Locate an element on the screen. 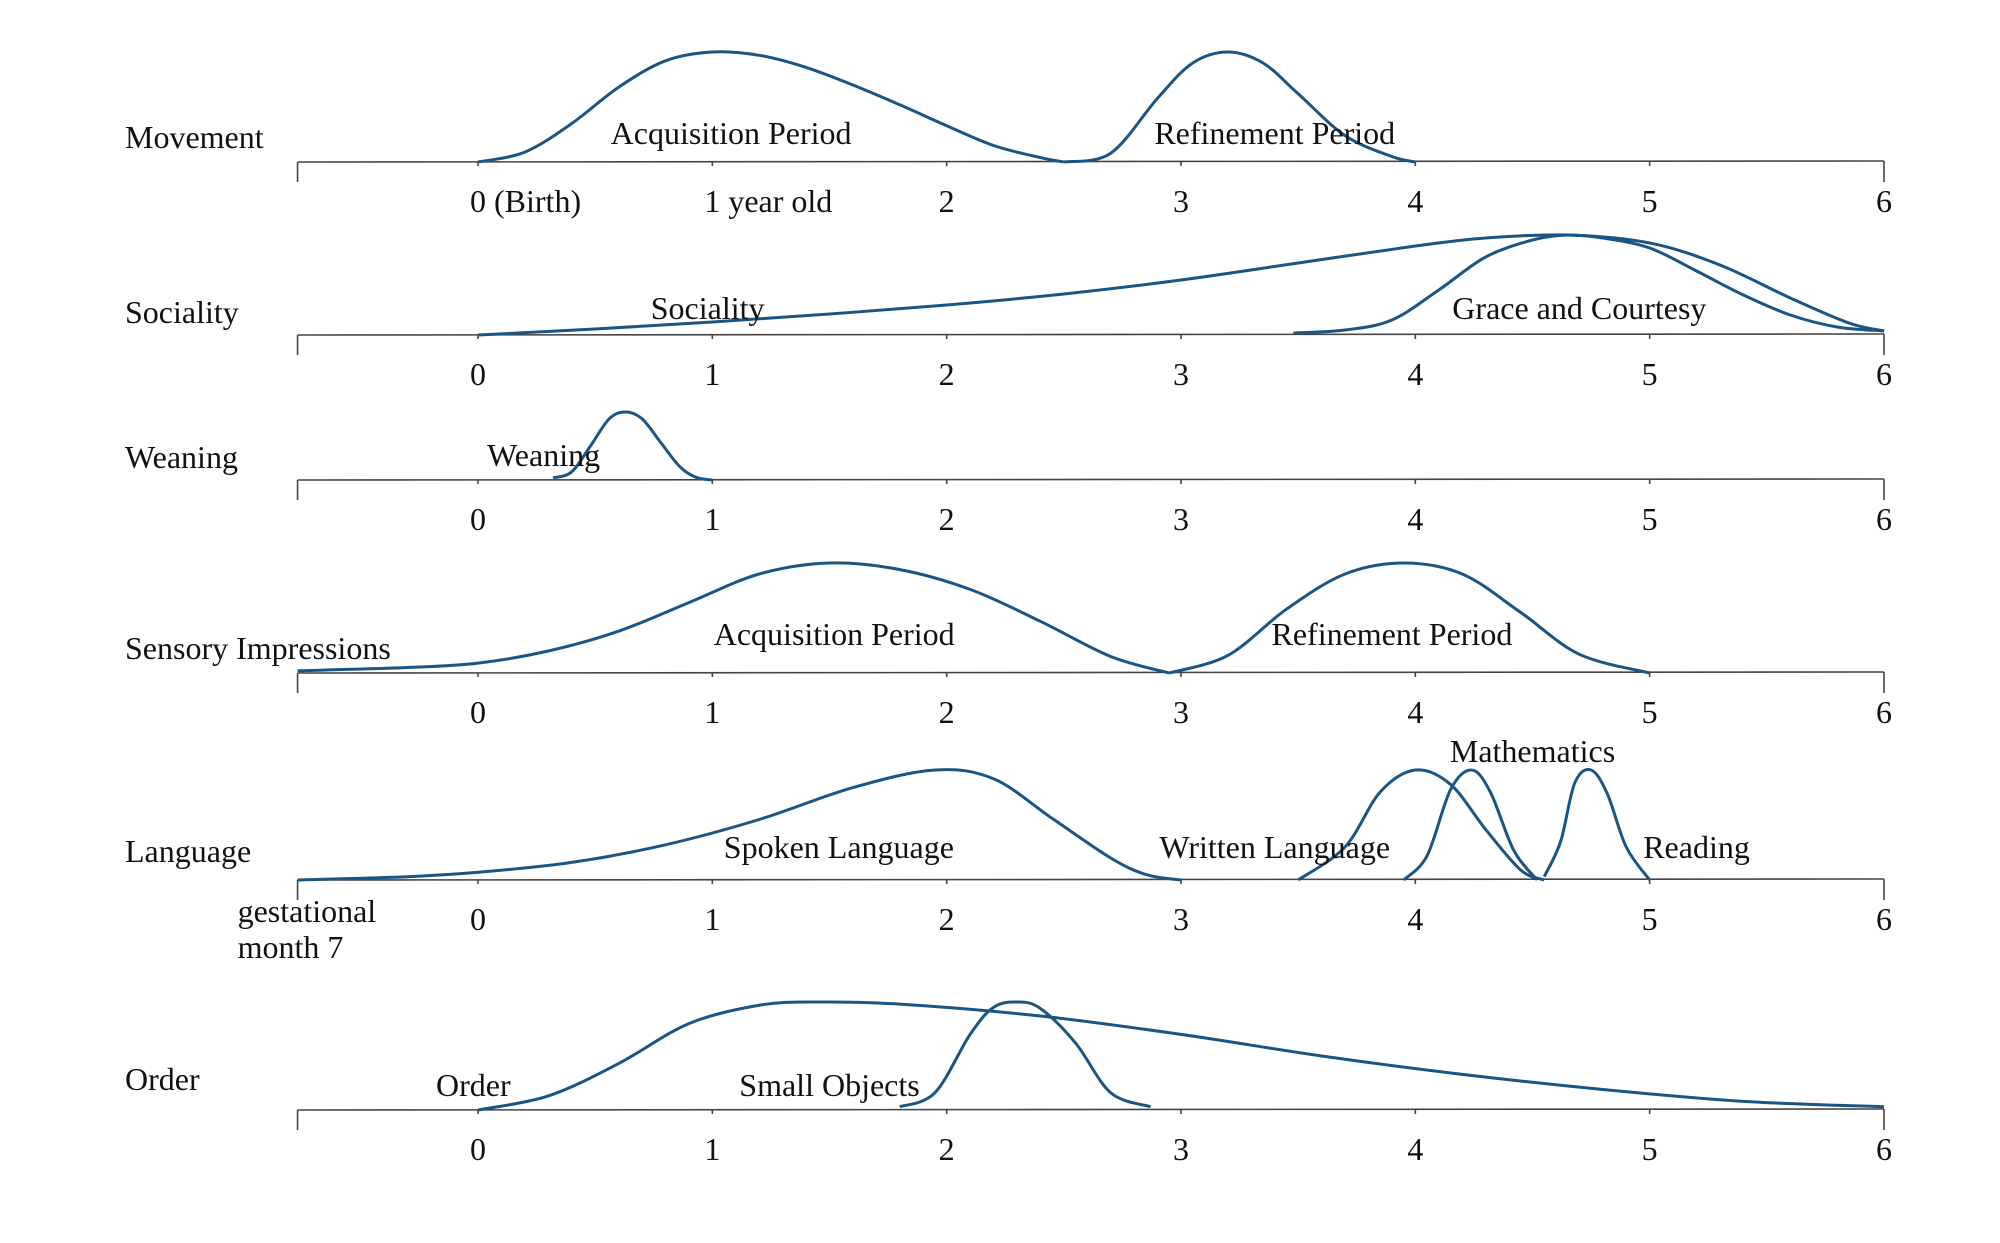 The height and width of the screenshot is (1243, 2000). curve-sociality is located at coordinates (1181, 285).